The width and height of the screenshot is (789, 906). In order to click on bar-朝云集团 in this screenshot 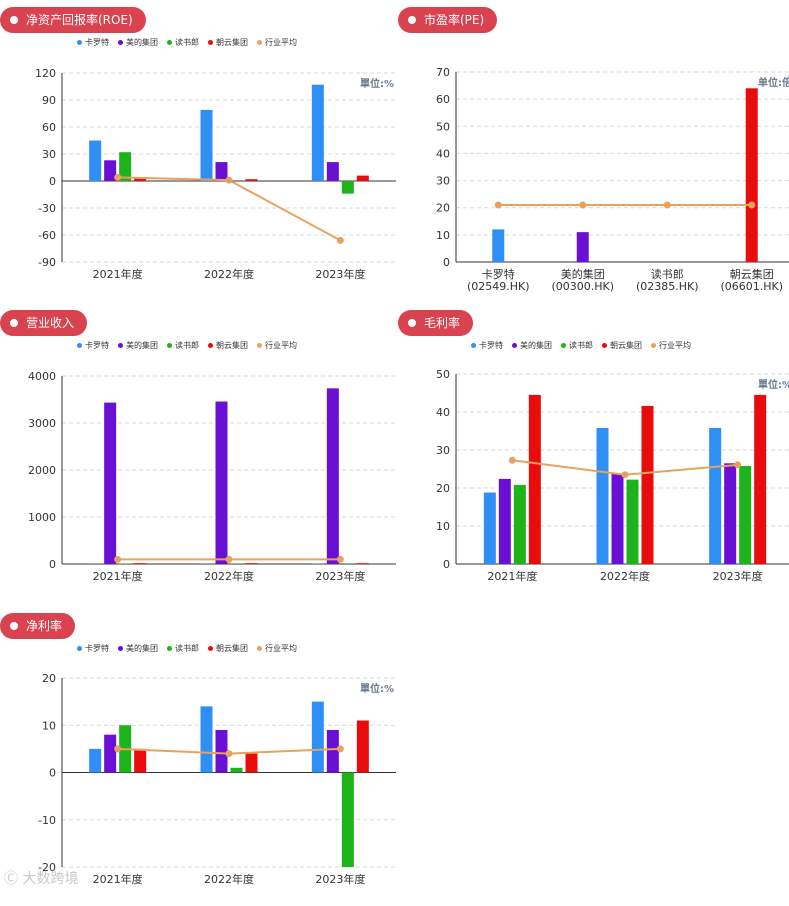, I will do `click(752, 175)`.